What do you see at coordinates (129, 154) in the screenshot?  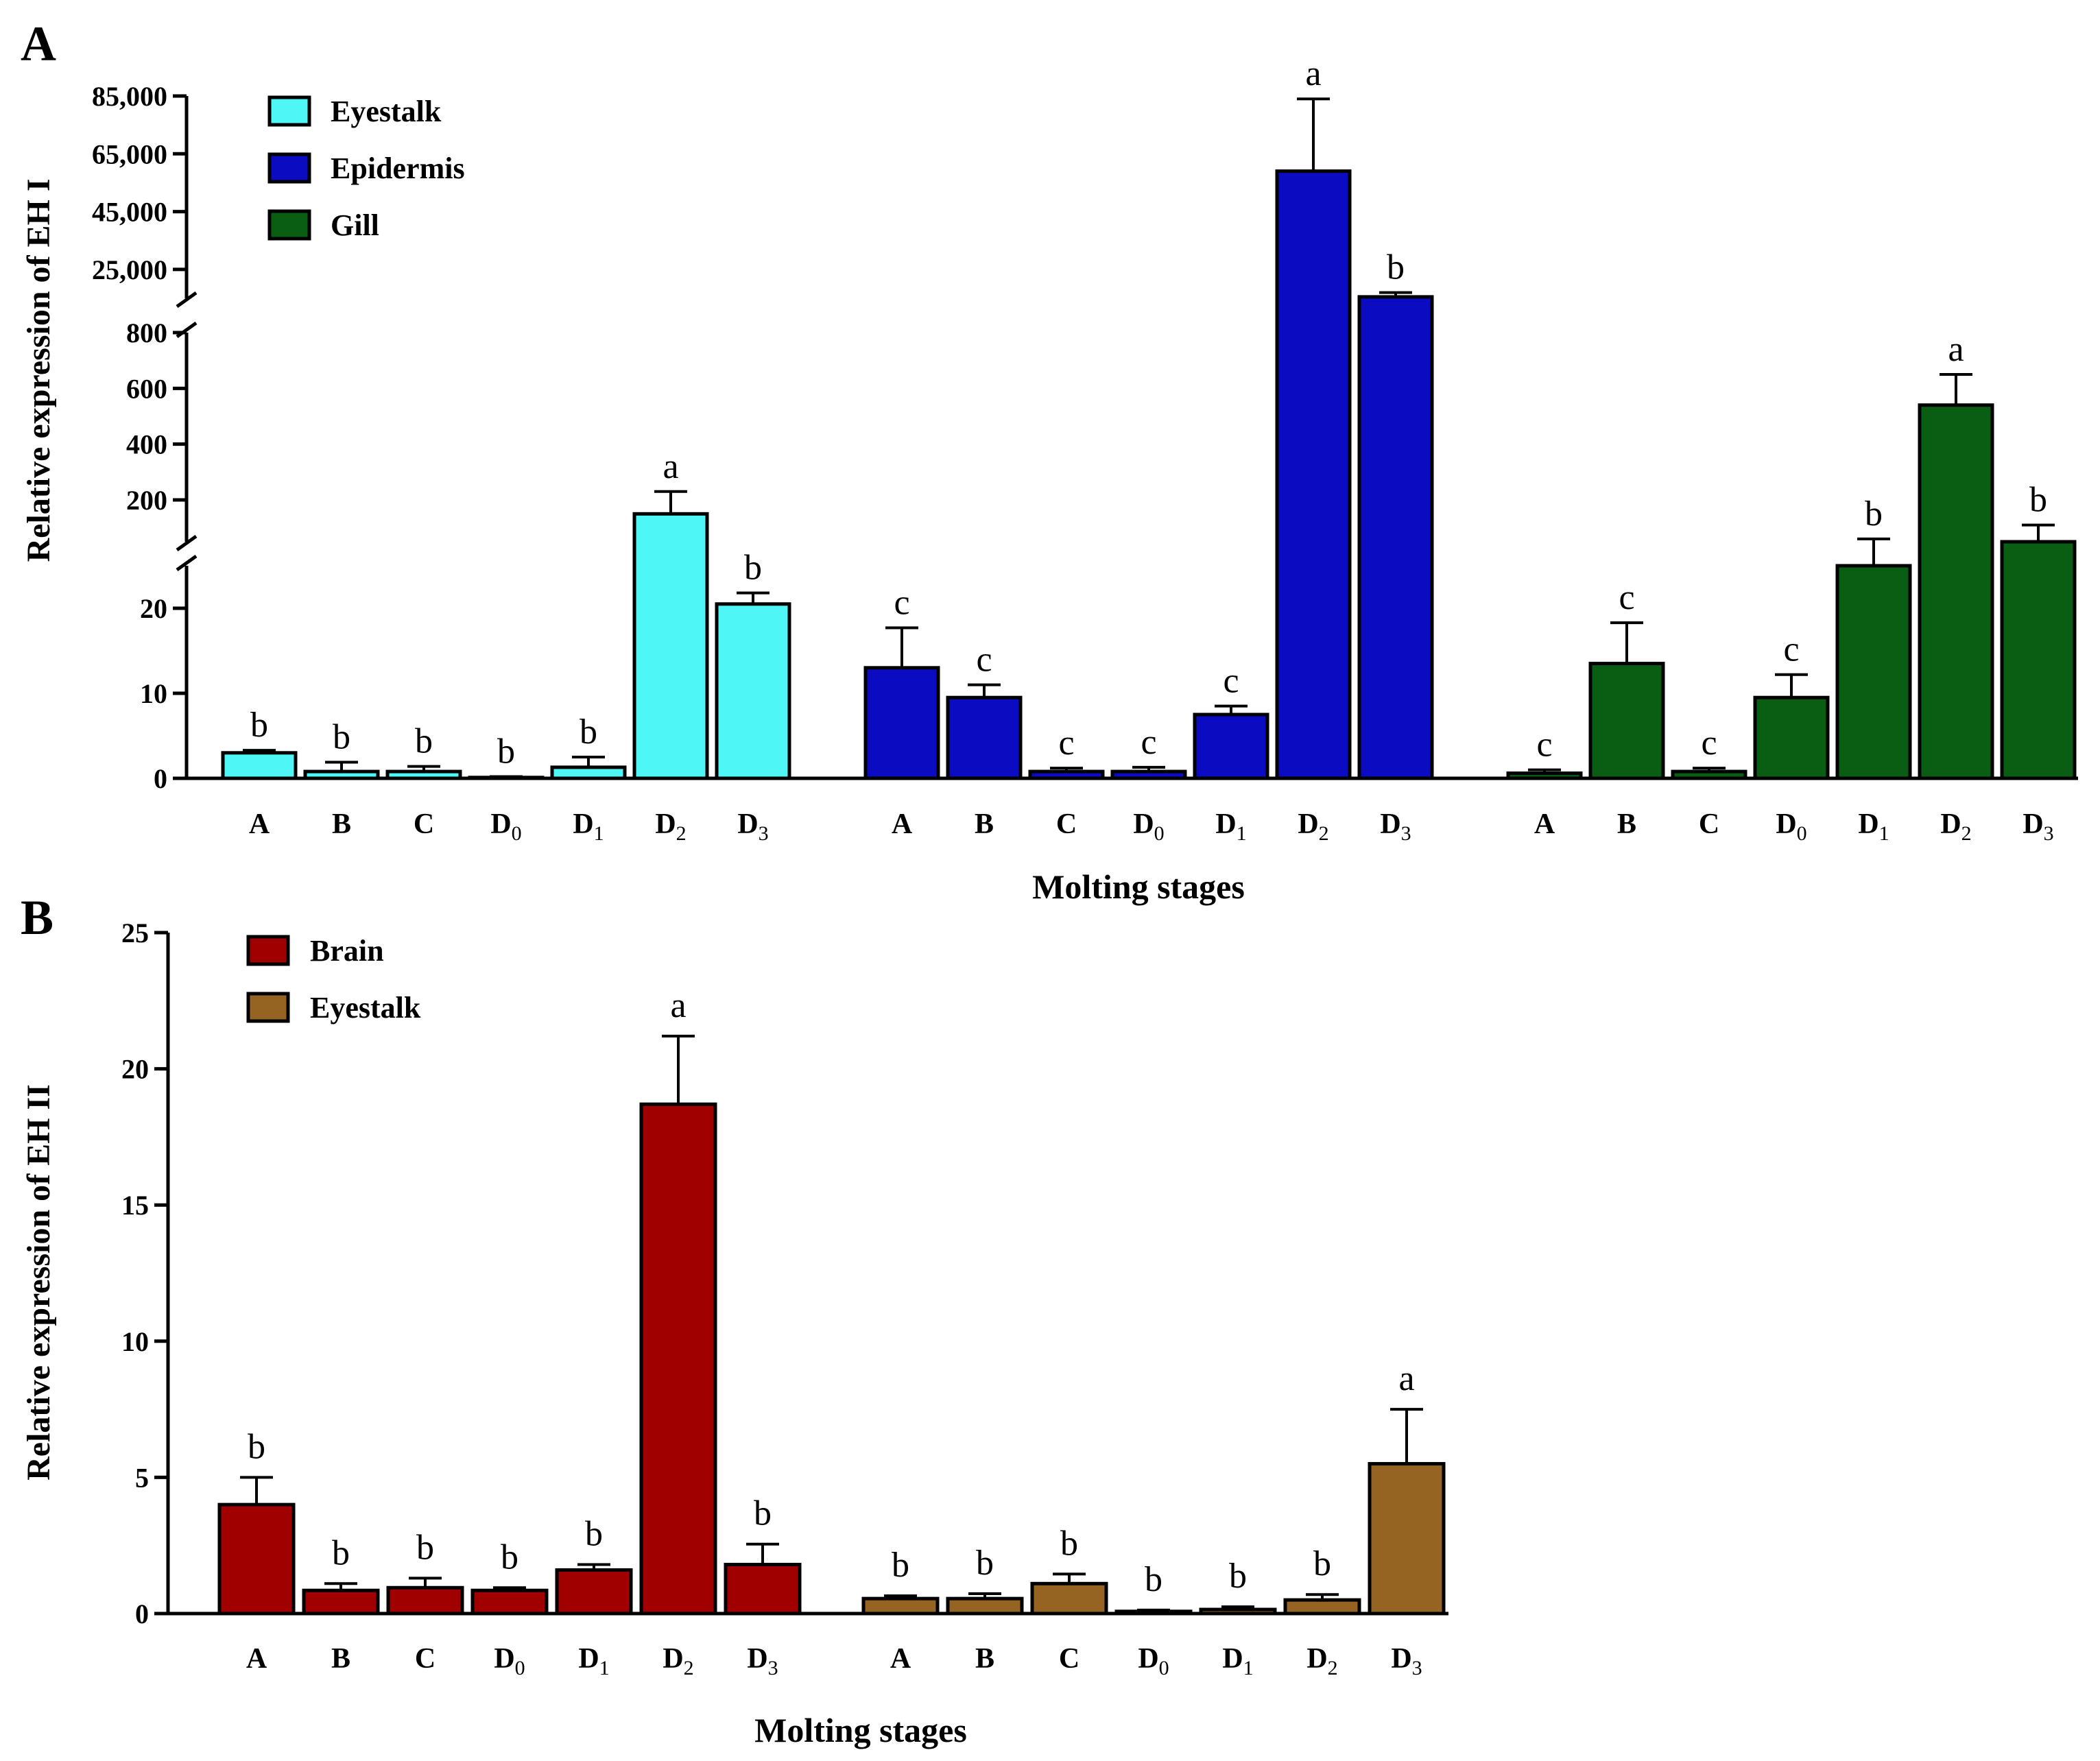 I see `panel-a-y-tick-label: 65,000` at bounding box center [129, 154].